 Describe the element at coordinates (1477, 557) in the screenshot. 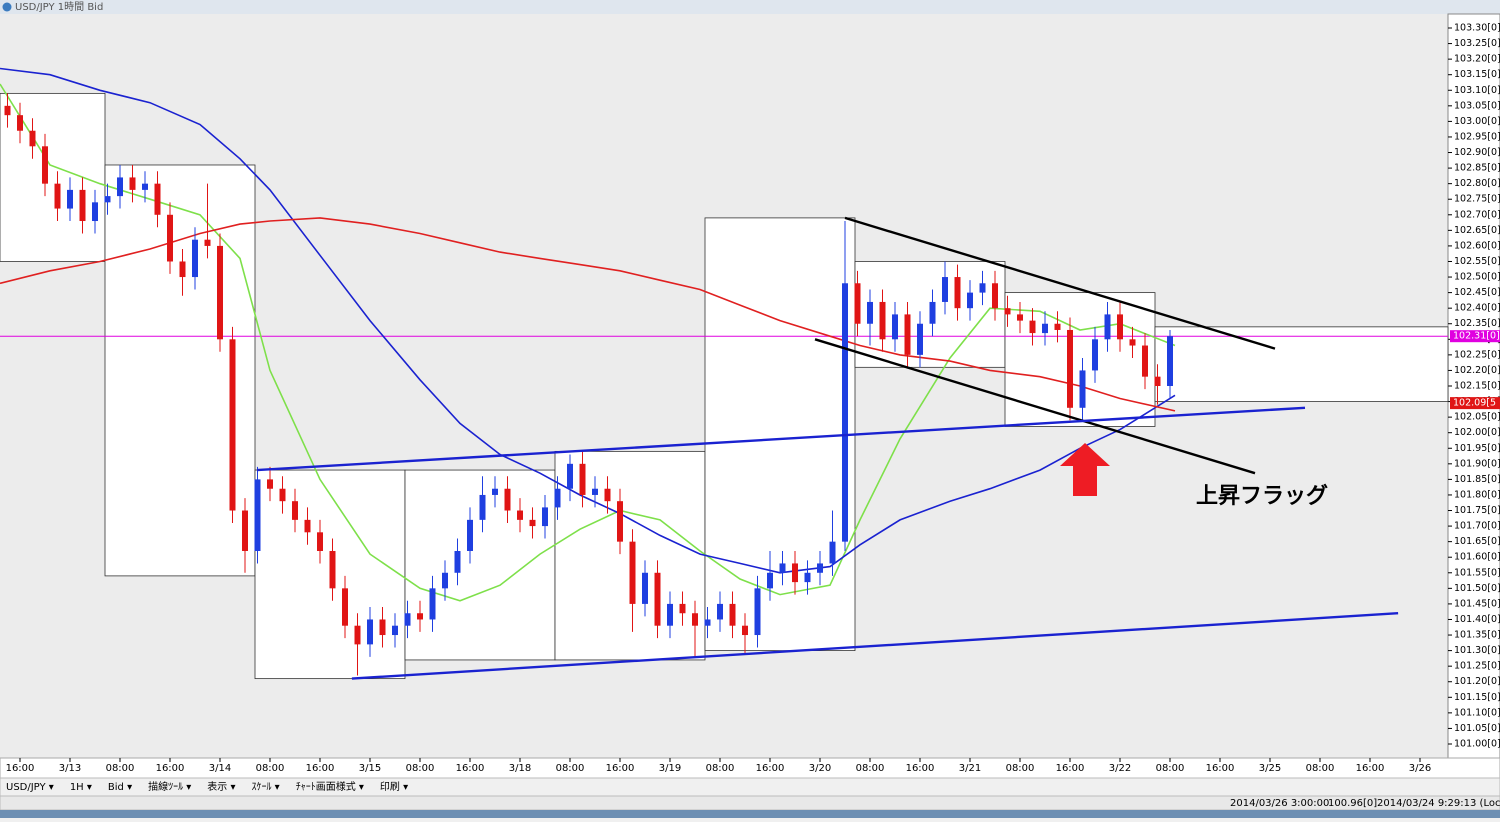

I see `y-tick-label: 101.60[0]` at that location.